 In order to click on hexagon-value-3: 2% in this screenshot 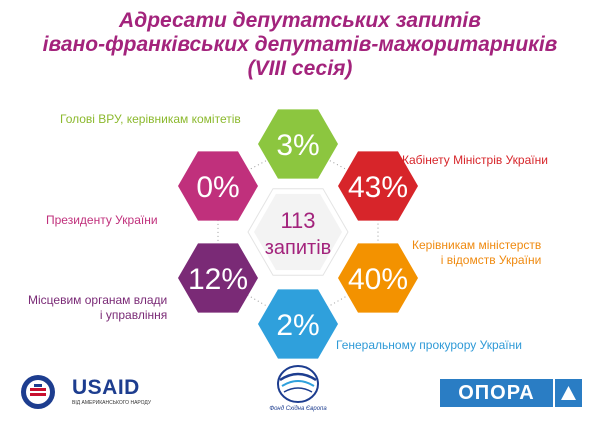, I will do `click(297, 325)`.